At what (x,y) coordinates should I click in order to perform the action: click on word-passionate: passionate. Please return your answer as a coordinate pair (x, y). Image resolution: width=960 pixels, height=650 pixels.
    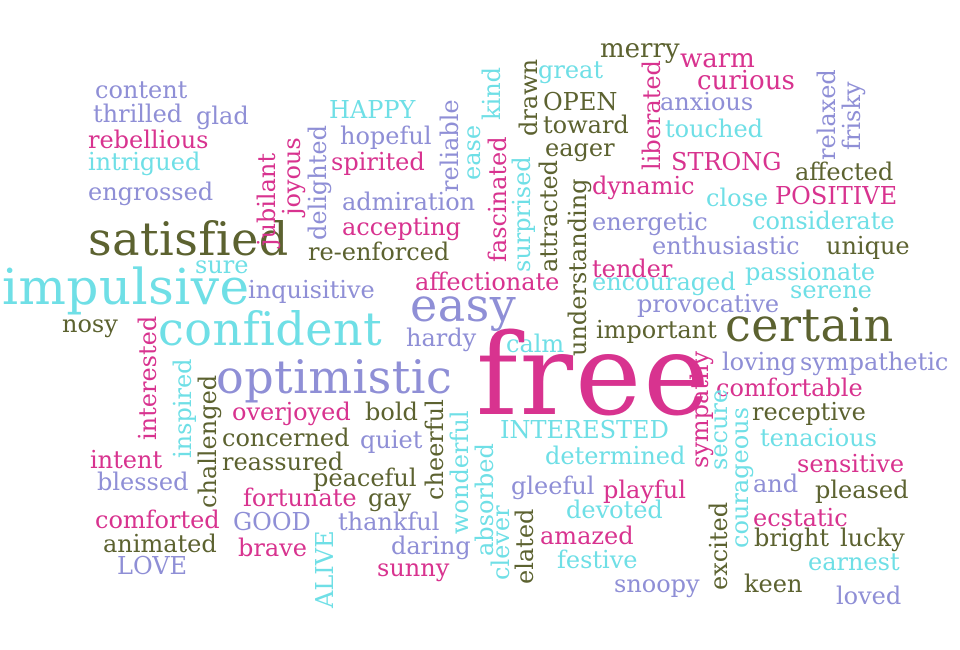
    Looking at the image, I should click on (810, 272).